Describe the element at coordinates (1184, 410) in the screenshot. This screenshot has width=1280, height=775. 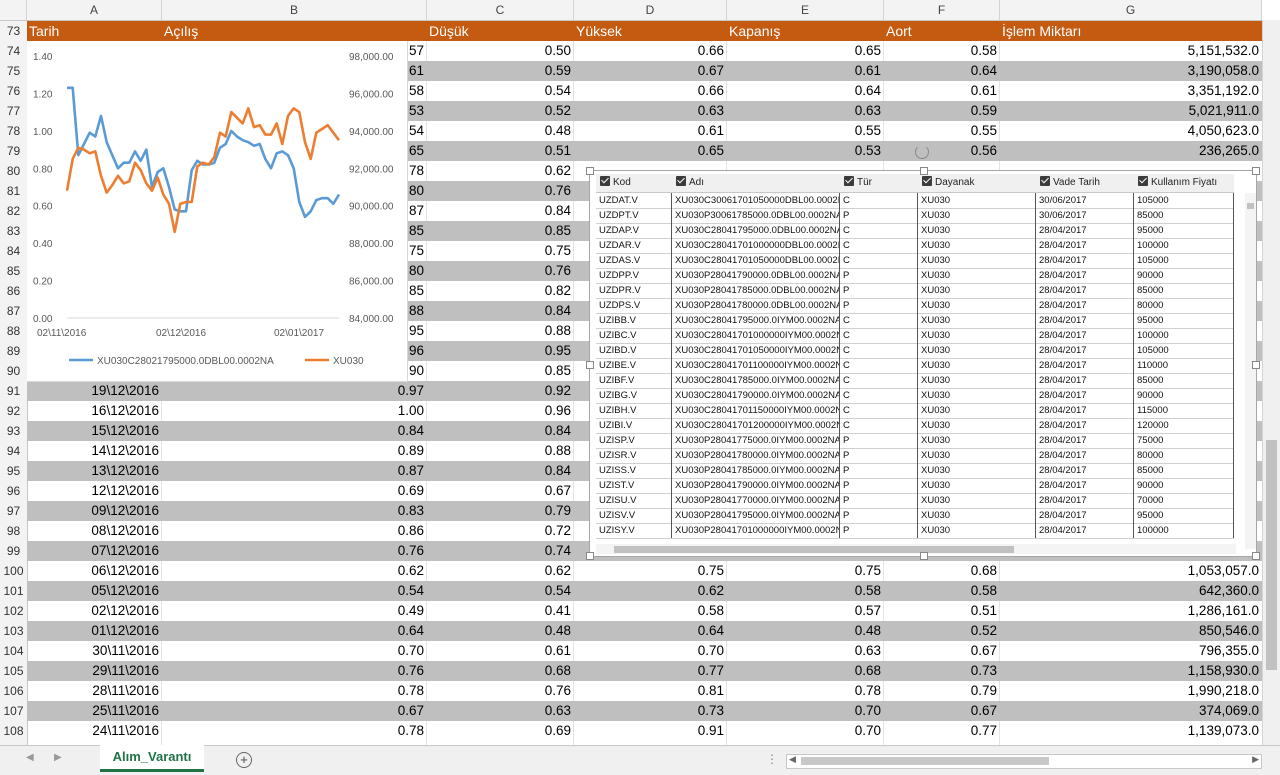
I see `table-cell: 115000` at that location.